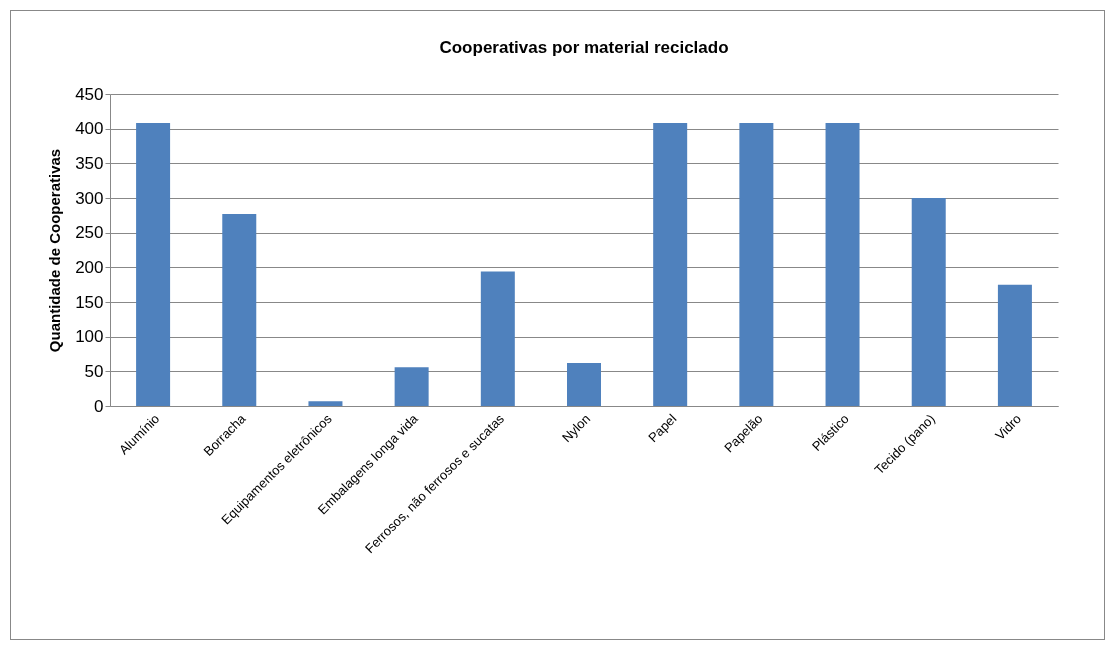 Image resolution: width=1117 pixels, height=652 pixels. What do you see at coordinates (89, 129) in the screenshot?
I see `y-tick-label: 400` at bounding box center [89, 129].